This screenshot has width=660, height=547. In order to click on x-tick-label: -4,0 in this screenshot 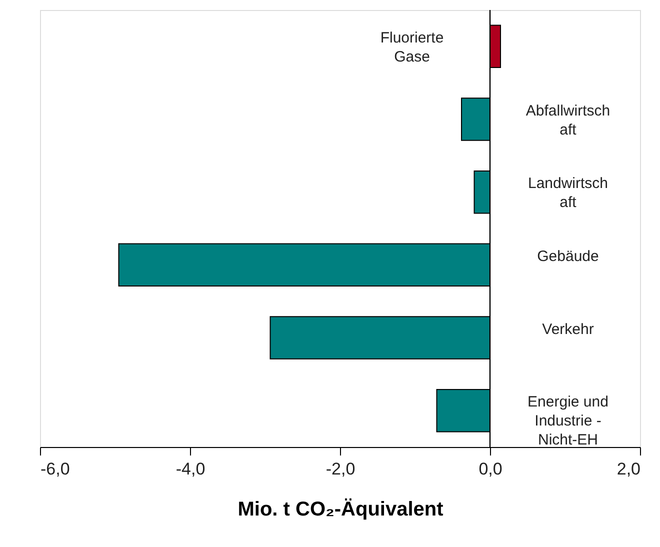, I will do `click(191, 469)`.